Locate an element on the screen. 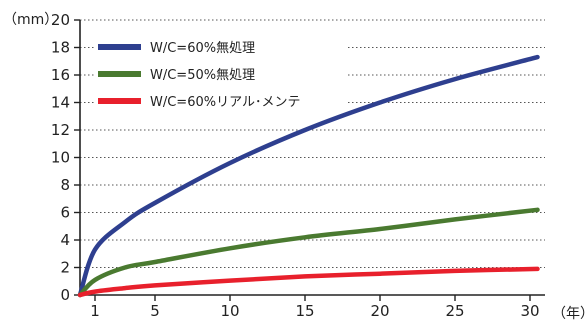  legend-label-1: W/C=60%無処理 is located at coordinates (202, 48).